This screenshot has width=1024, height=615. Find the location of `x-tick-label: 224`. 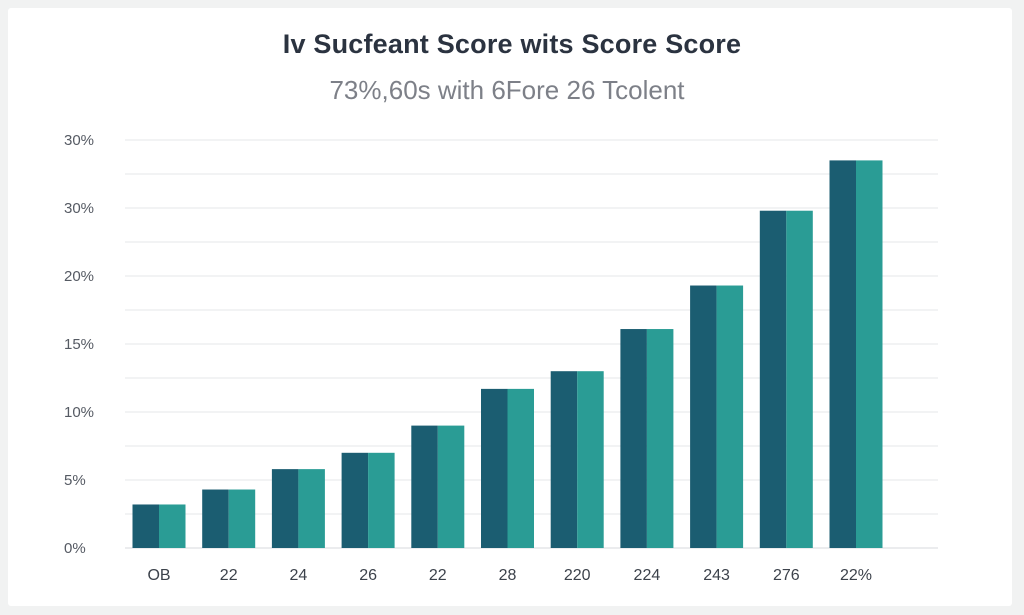

x-tick-label: 224 is located at coordinates (647, 575).